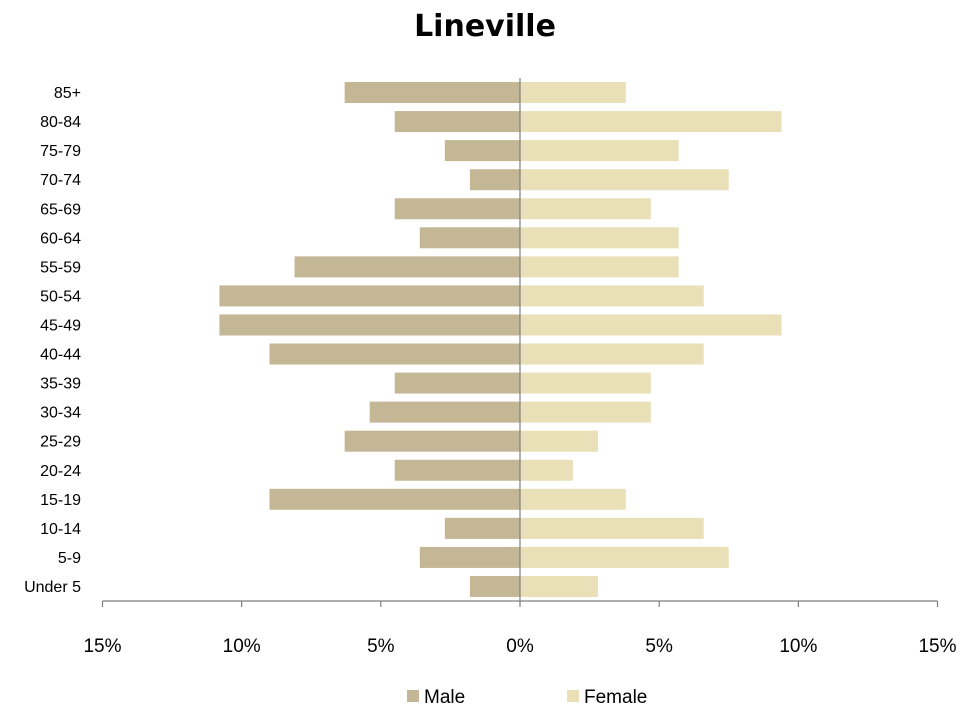  What do you see at coordinates (60, 500) in the screenshot?
I see `category-label: 15-19` at bounding box center [60, 500].